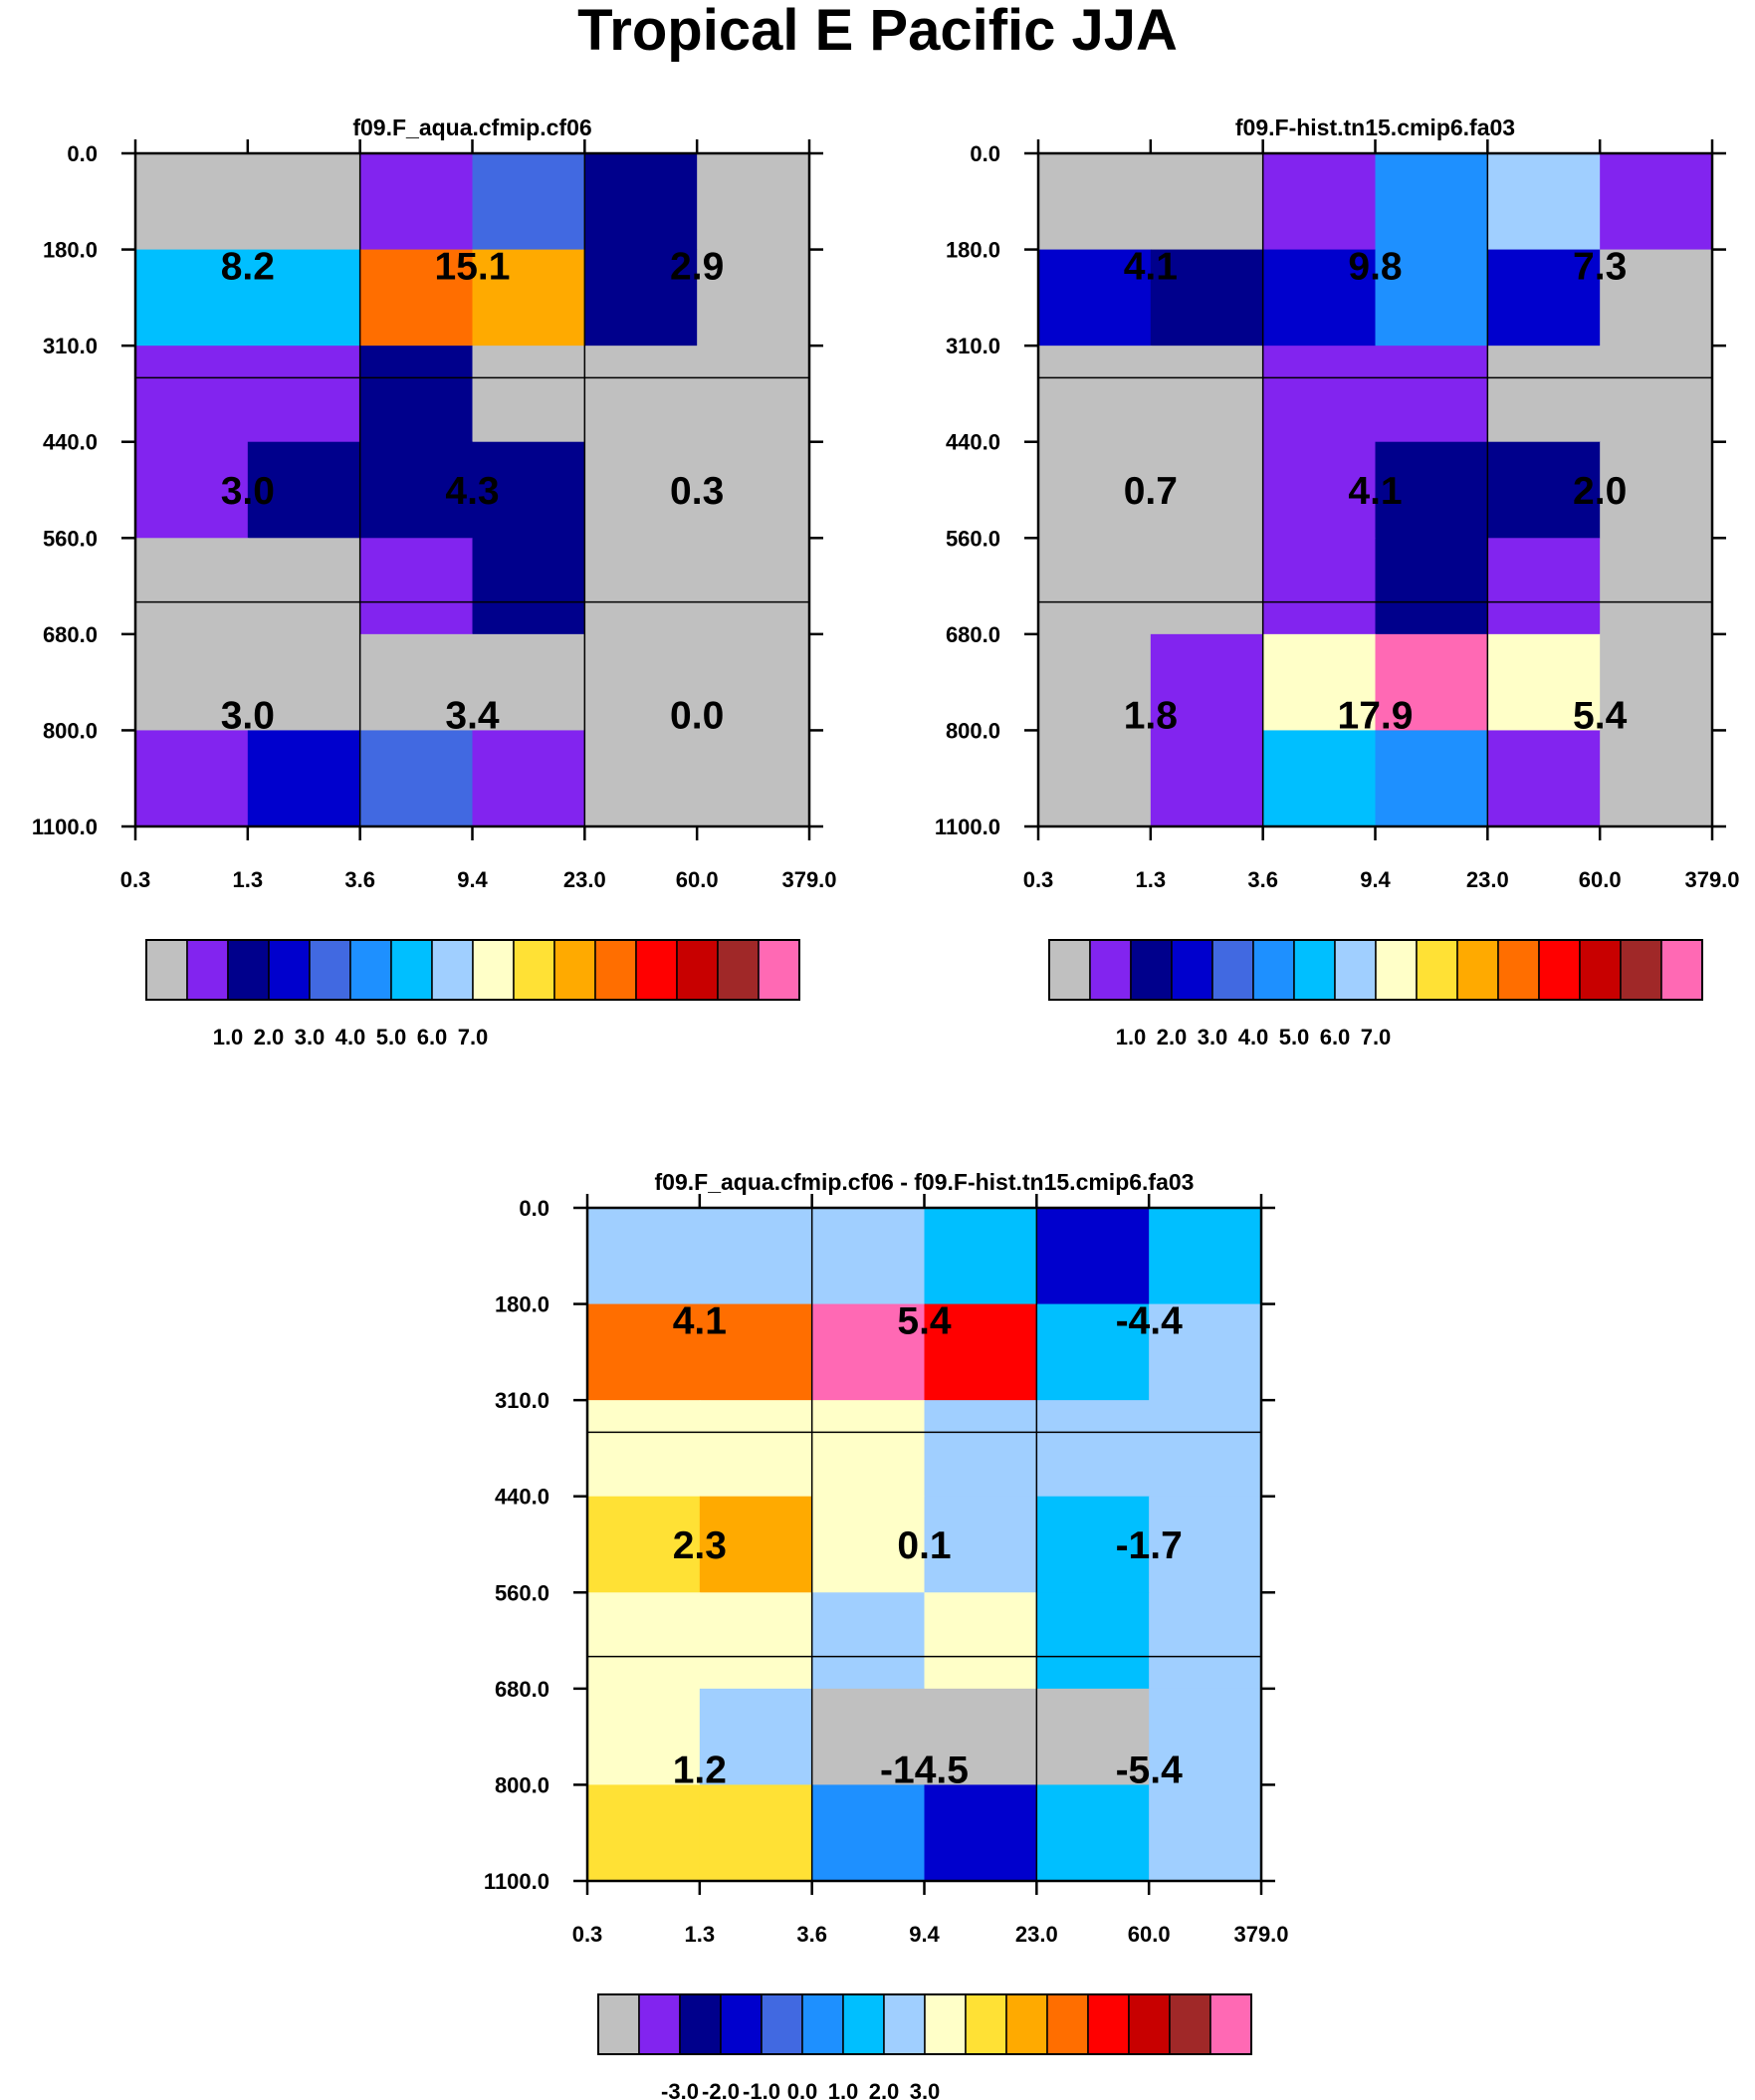 The image size is (1755, 2100). Describe the element at coordinates (82, 153) in the screenshot. I see `y-tick-label: 0.0` at that location.